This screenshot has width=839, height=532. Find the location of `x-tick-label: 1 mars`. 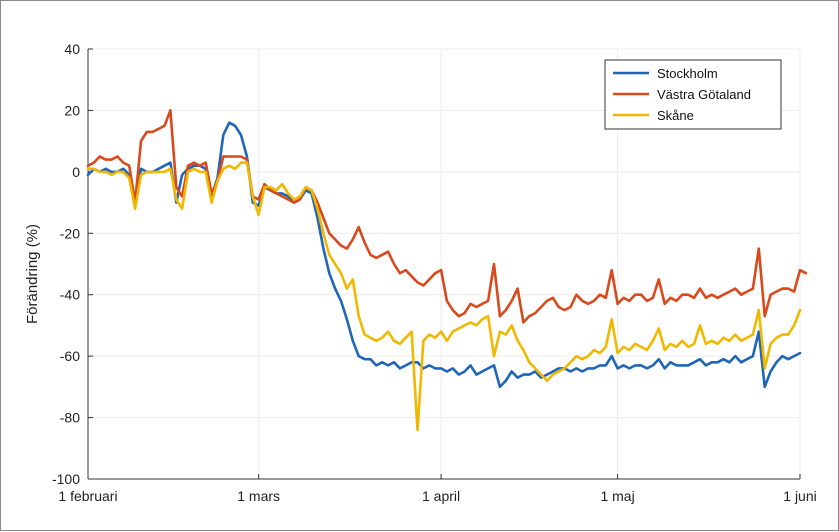

x-tick-label: 1 mars is located at coordinates (258, 496).